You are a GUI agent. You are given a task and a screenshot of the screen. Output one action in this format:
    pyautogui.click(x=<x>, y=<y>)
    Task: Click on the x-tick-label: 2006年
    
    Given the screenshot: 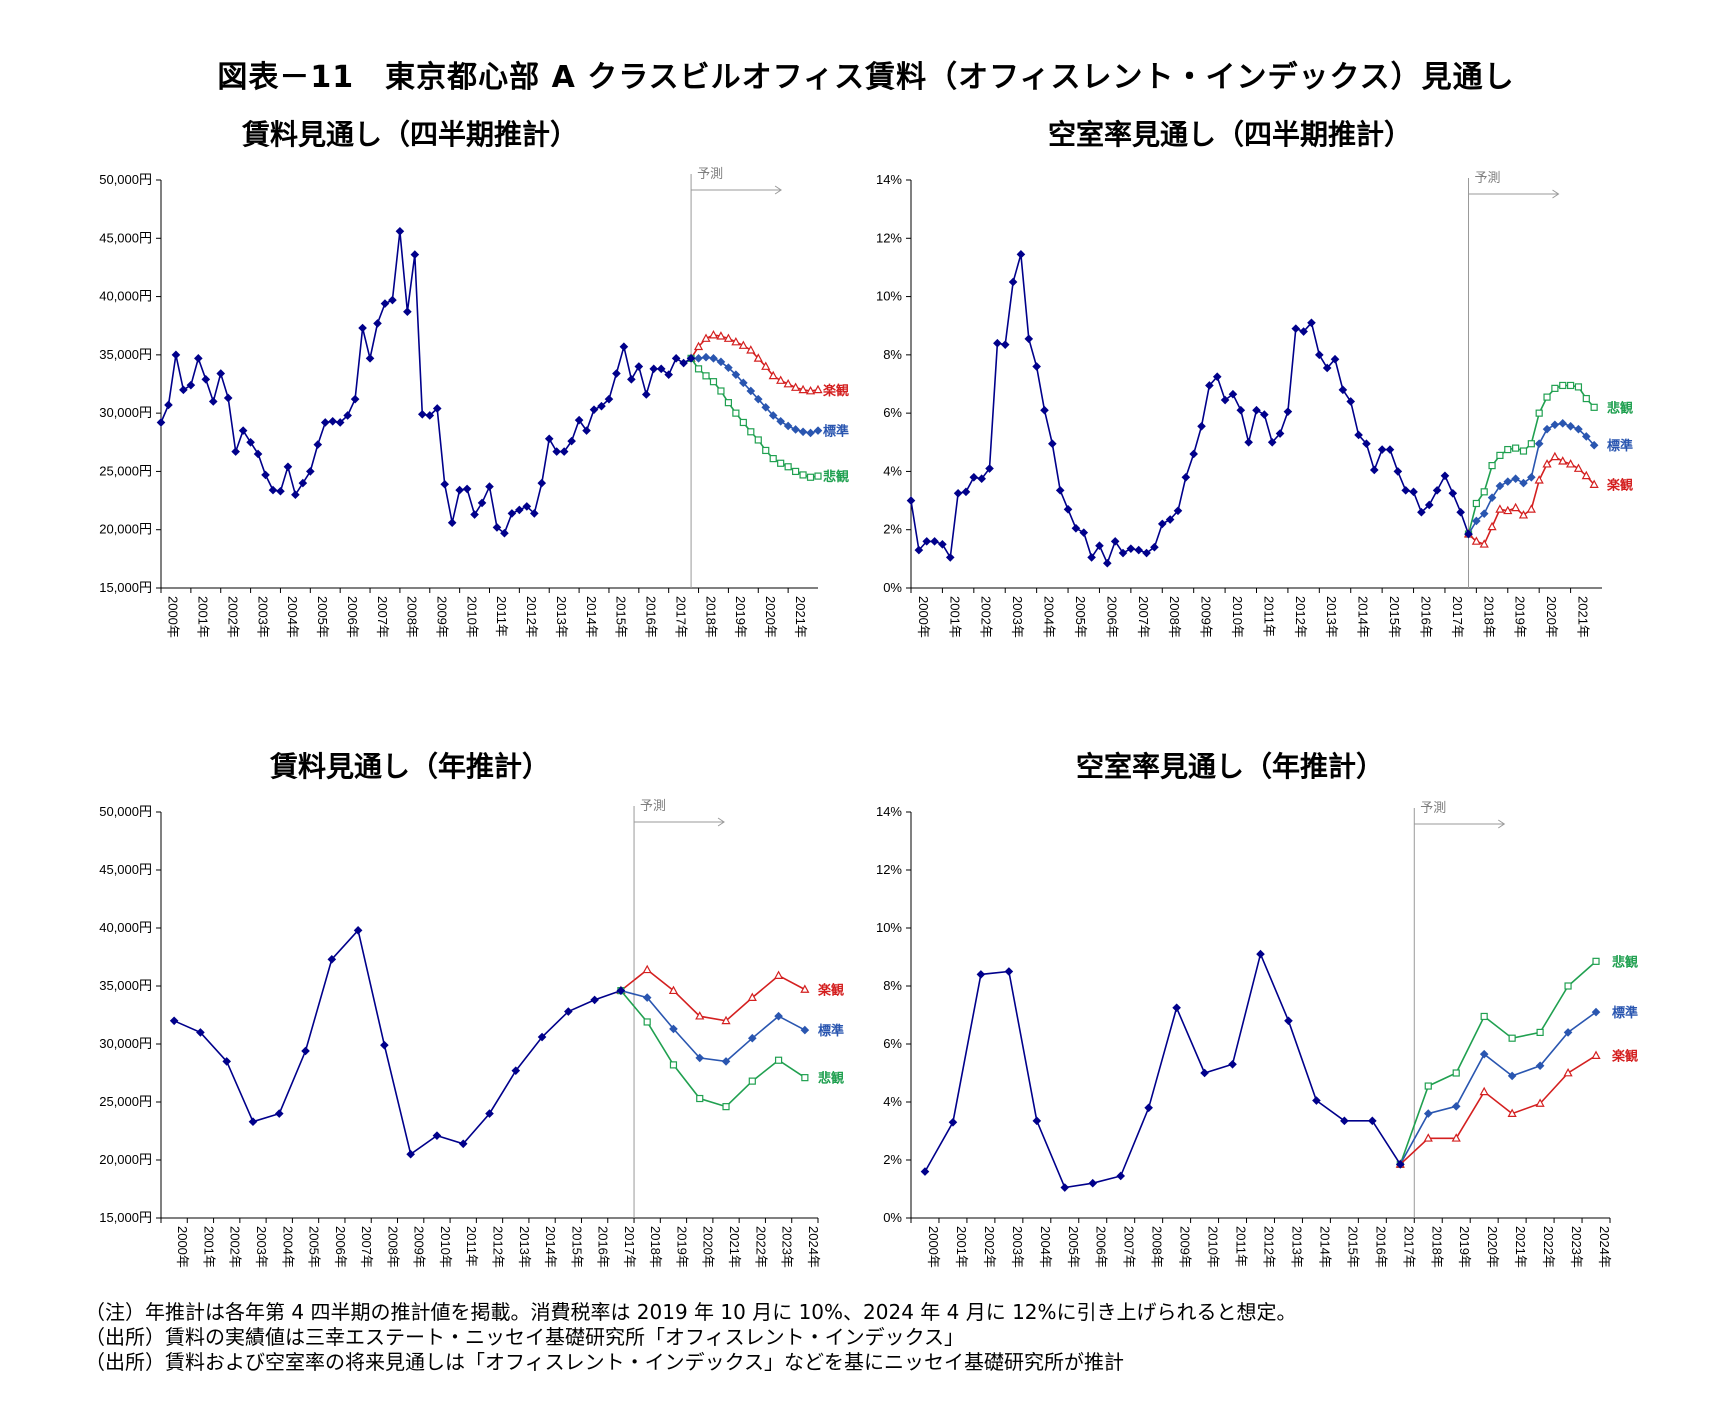 What is the action you would take?
    pyautogui.click(x=340, y=1247)
    